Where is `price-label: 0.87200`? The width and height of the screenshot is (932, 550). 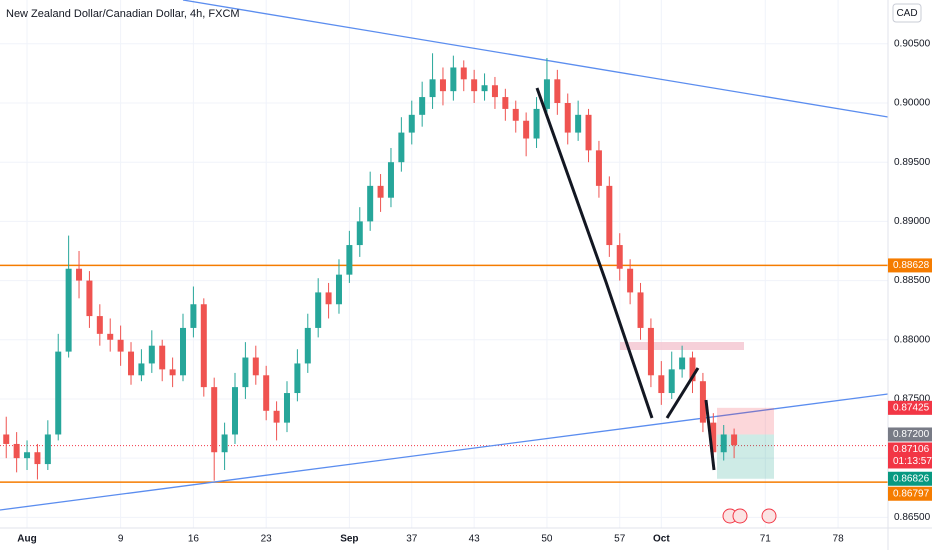 price-label: 0.87200 is located at coordinates (911, 434).